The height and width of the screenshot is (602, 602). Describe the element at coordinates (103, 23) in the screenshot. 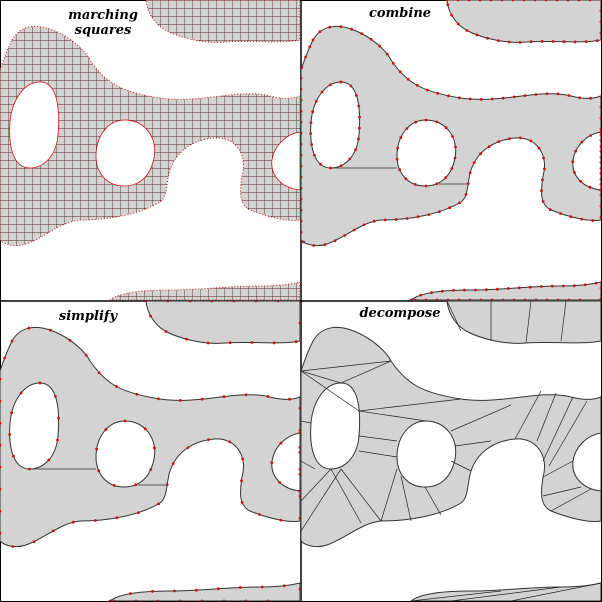

I see `panel-title-marching-squares: marching squares` at that location.